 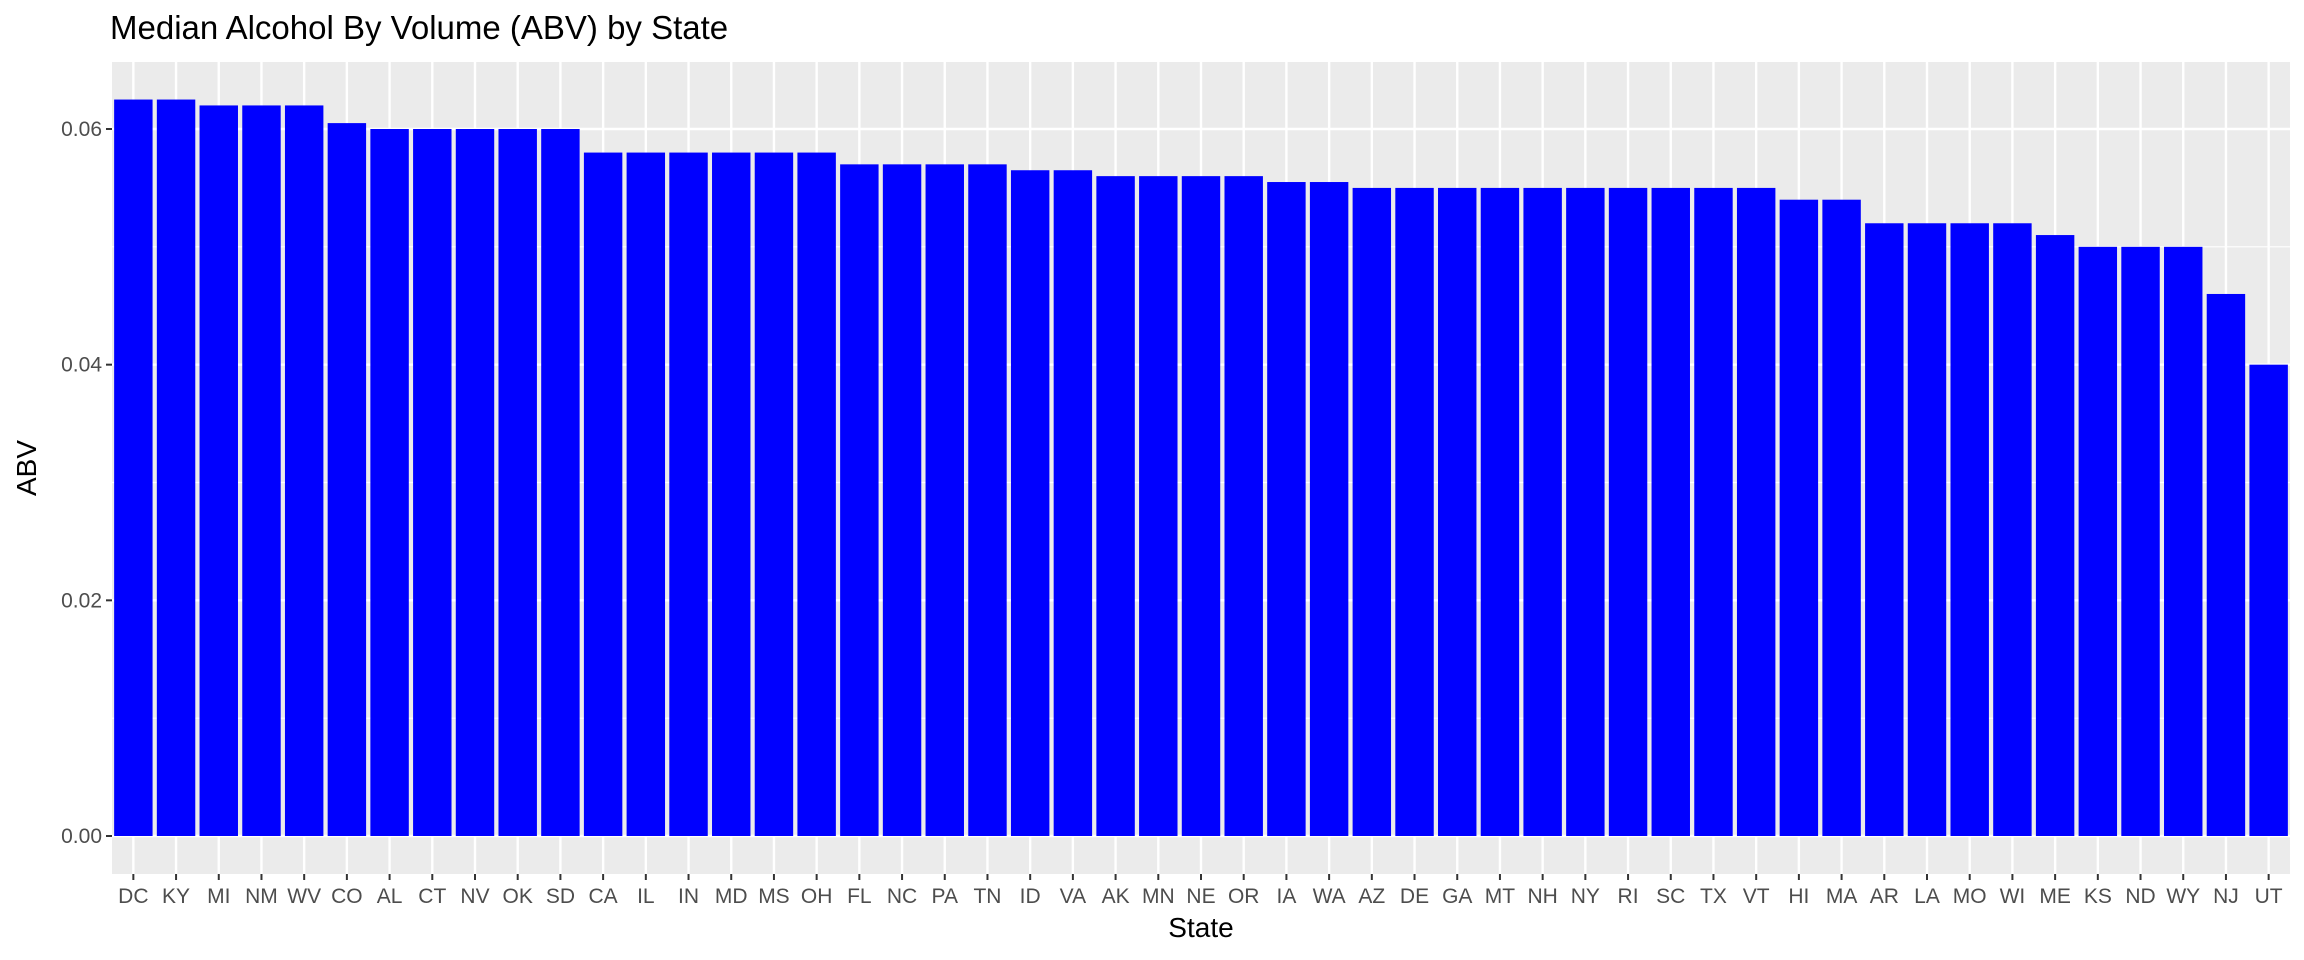 What do you see at coordinates (731, 494) in the screenshot?
I see `bar-md` at bounding box center [731, 494].